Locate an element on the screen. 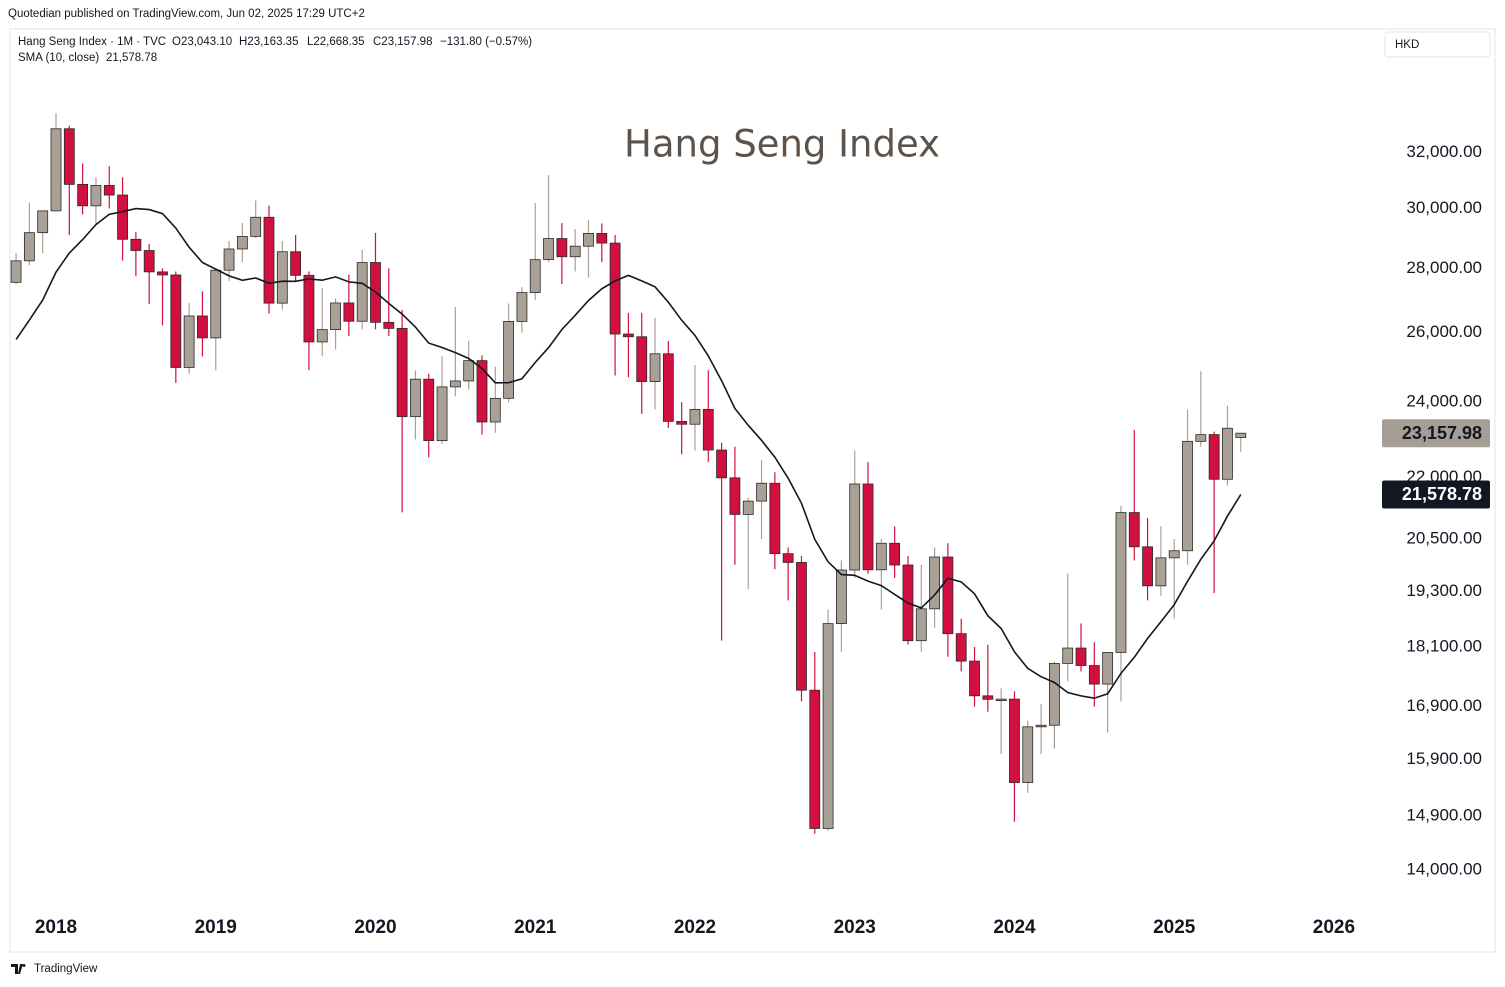  ohlc-change: −131.80 (−0.57%) is located at coordinates (486, 42).